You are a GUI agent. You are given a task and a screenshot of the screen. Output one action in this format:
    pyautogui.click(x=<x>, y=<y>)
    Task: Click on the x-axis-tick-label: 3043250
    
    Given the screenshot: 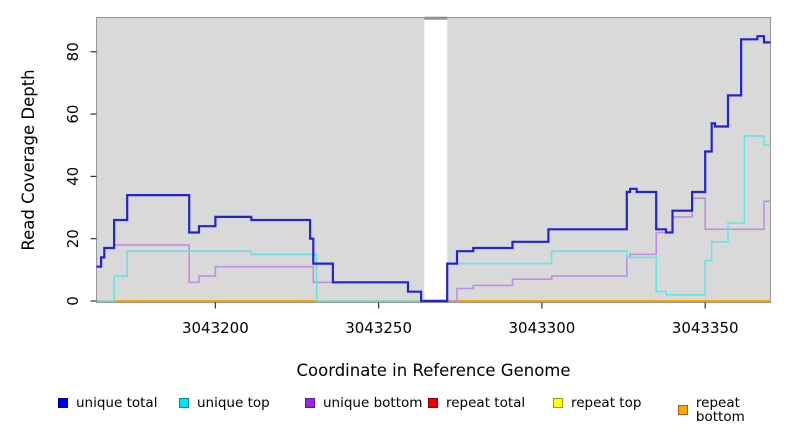 What is the action you would take?
    pyautogui.click(x=378, y=328)
    